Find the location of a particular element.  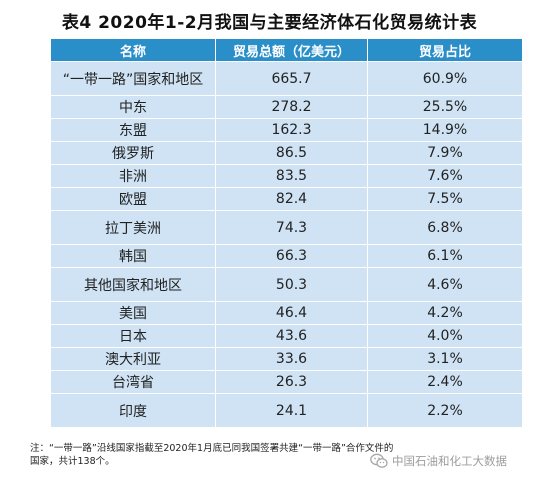

cell-trade-share: 7.5% is located at coordinates (445, 199).